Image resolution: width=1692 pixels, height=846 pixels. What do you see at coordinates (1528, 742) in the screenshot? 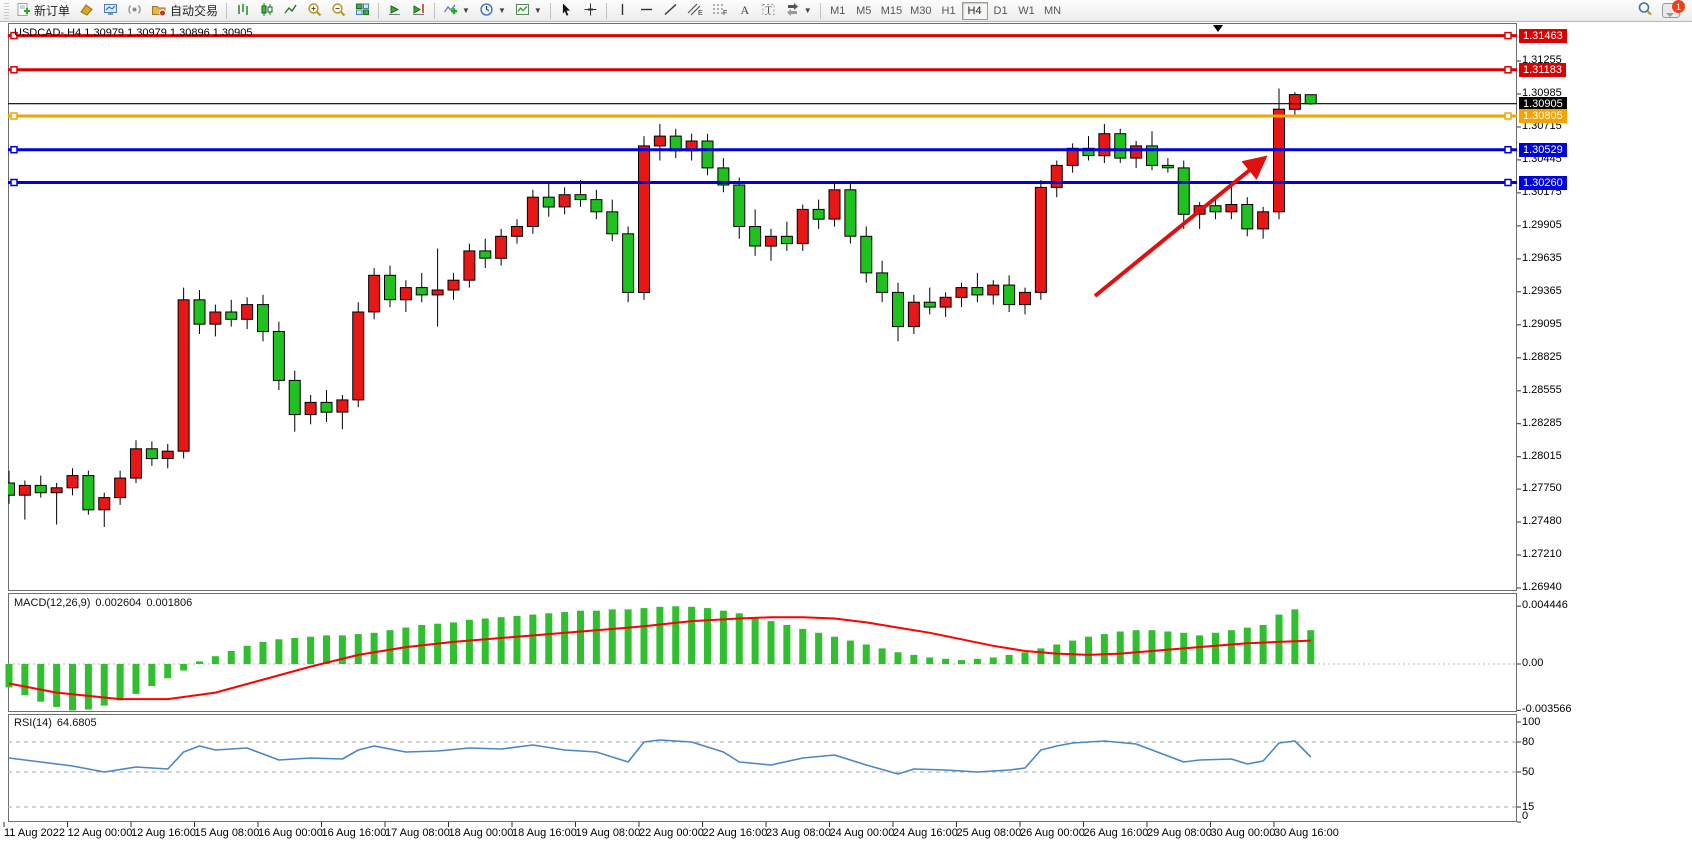
I see `rsi-tick-label: 80` at bounding box center [1528, 742].